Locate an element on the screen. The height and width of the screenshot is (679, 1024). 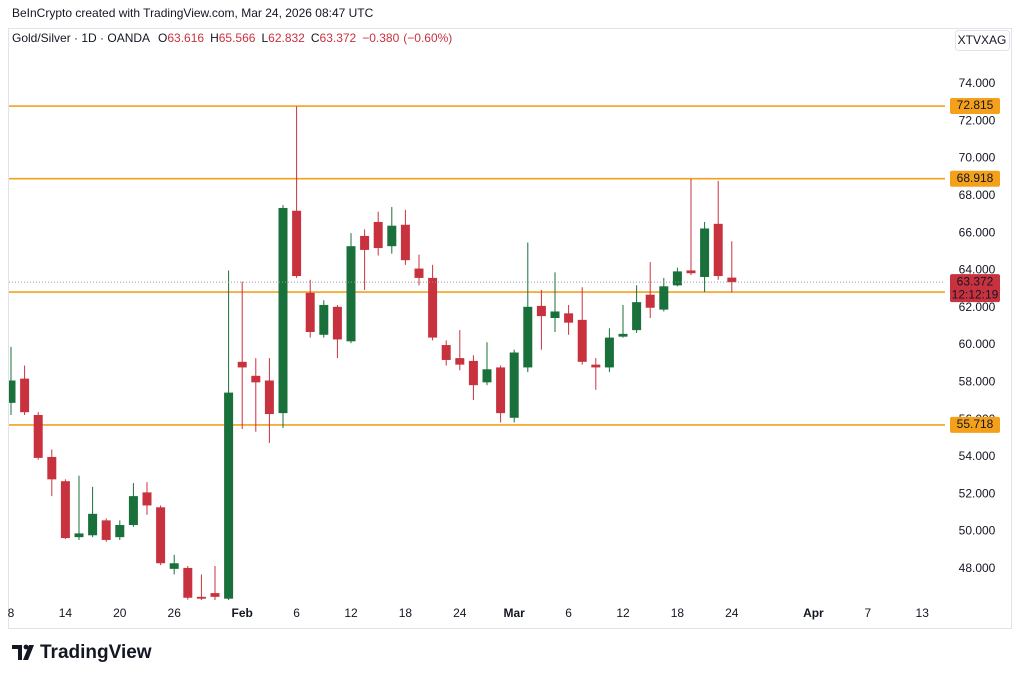
x-tick-label: Mar is located at coordinates (515, 613).